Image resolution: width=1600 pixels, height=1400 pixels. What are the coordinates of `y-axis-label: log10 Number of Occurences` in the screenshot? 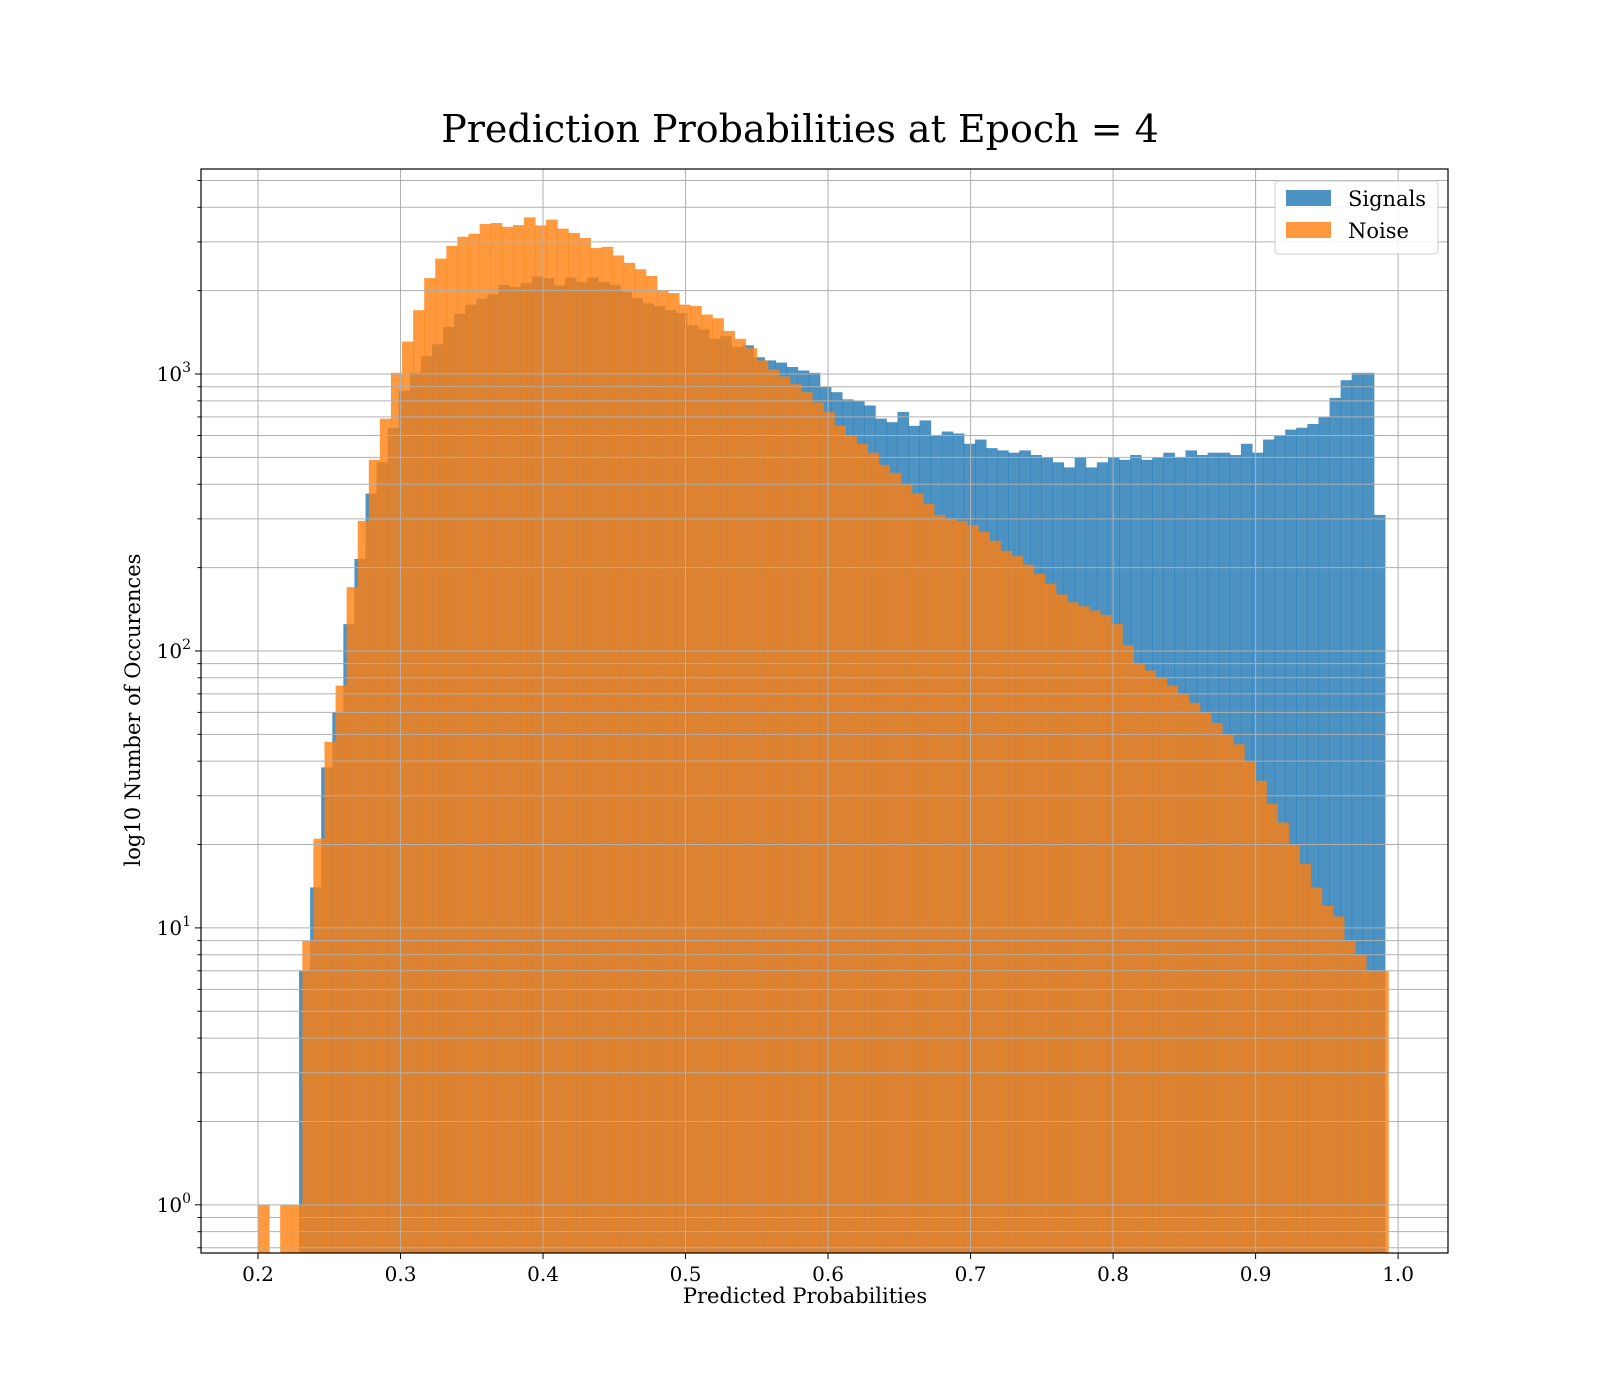 It's located at (133, 710).